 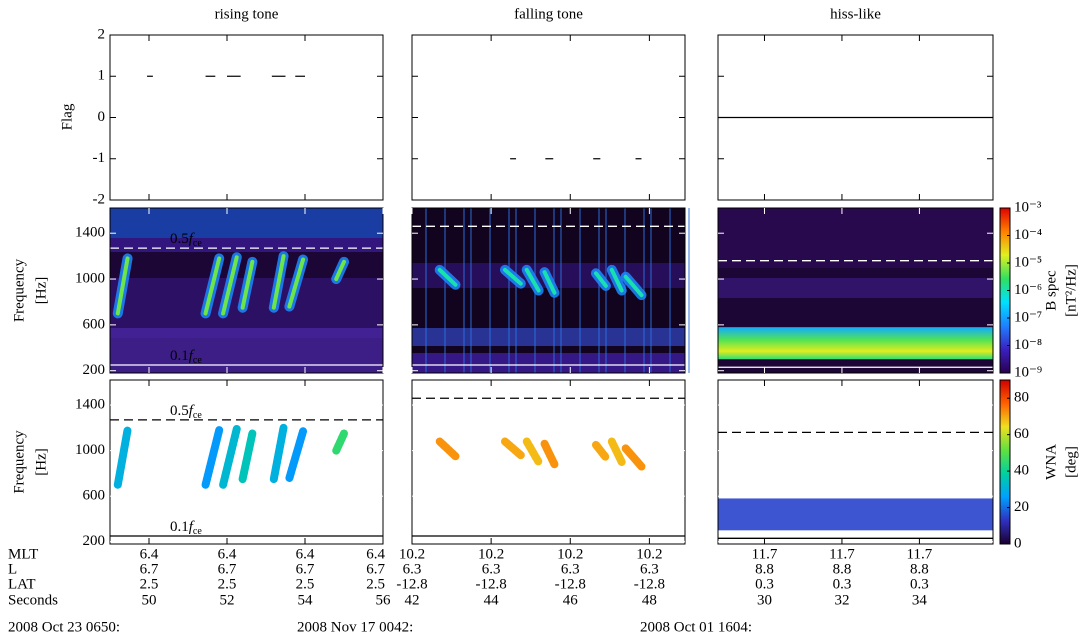 I want to click on x-tick-label: 32, so click(x=841, y=600).